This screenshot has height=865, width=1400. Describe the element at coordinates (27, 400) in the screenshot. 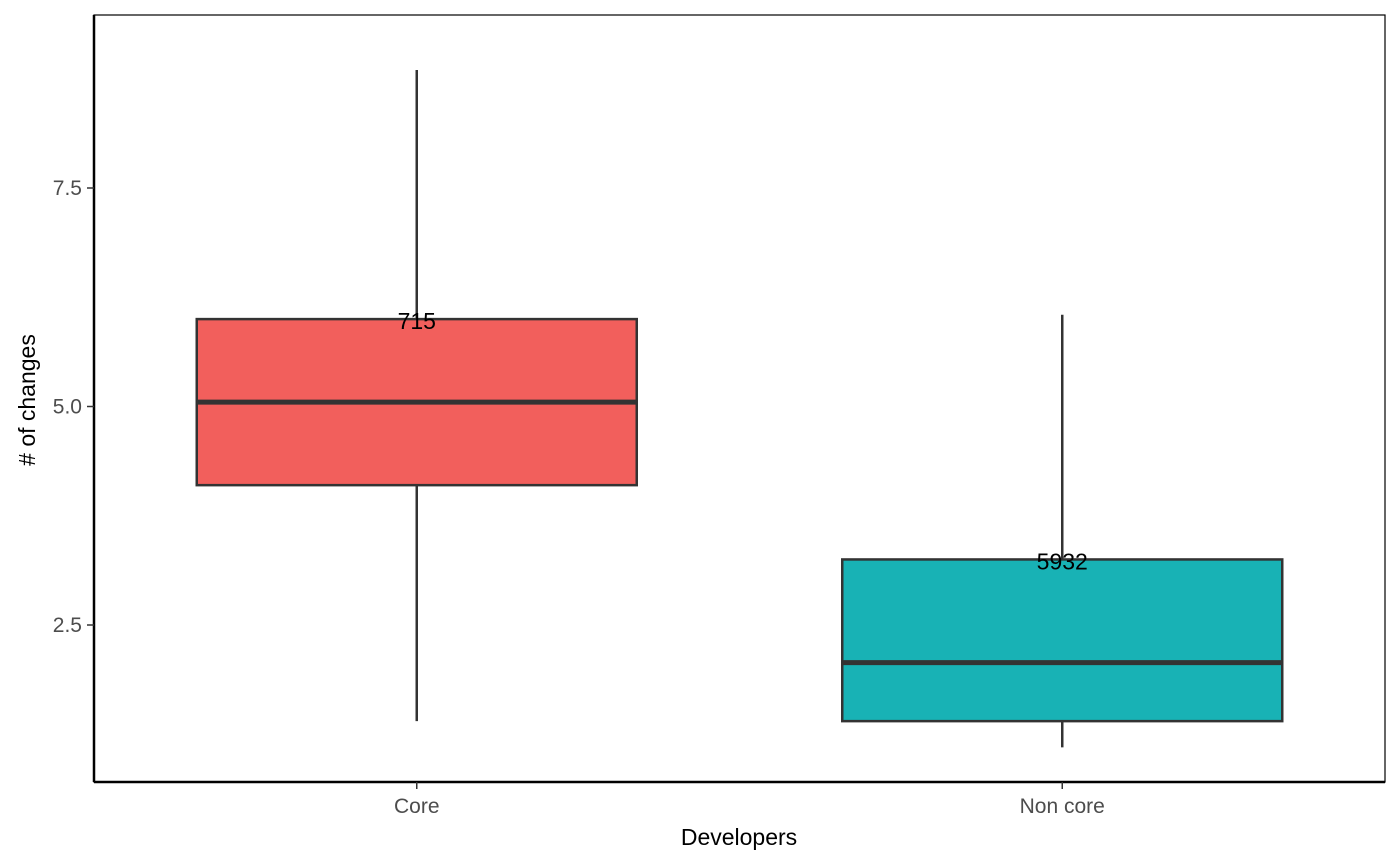

I see `y-axis-title: # of changes` at that location.